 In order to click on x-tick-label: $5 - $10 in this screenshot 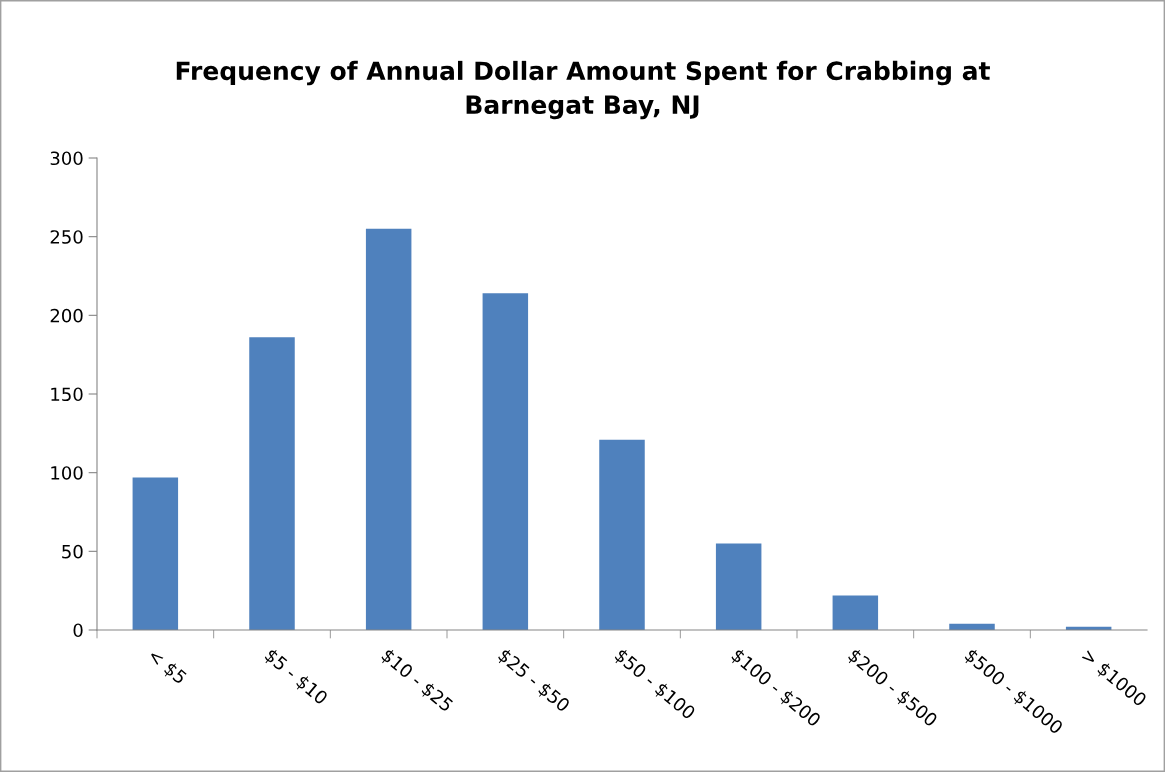, I will do `click(295, 677)`.